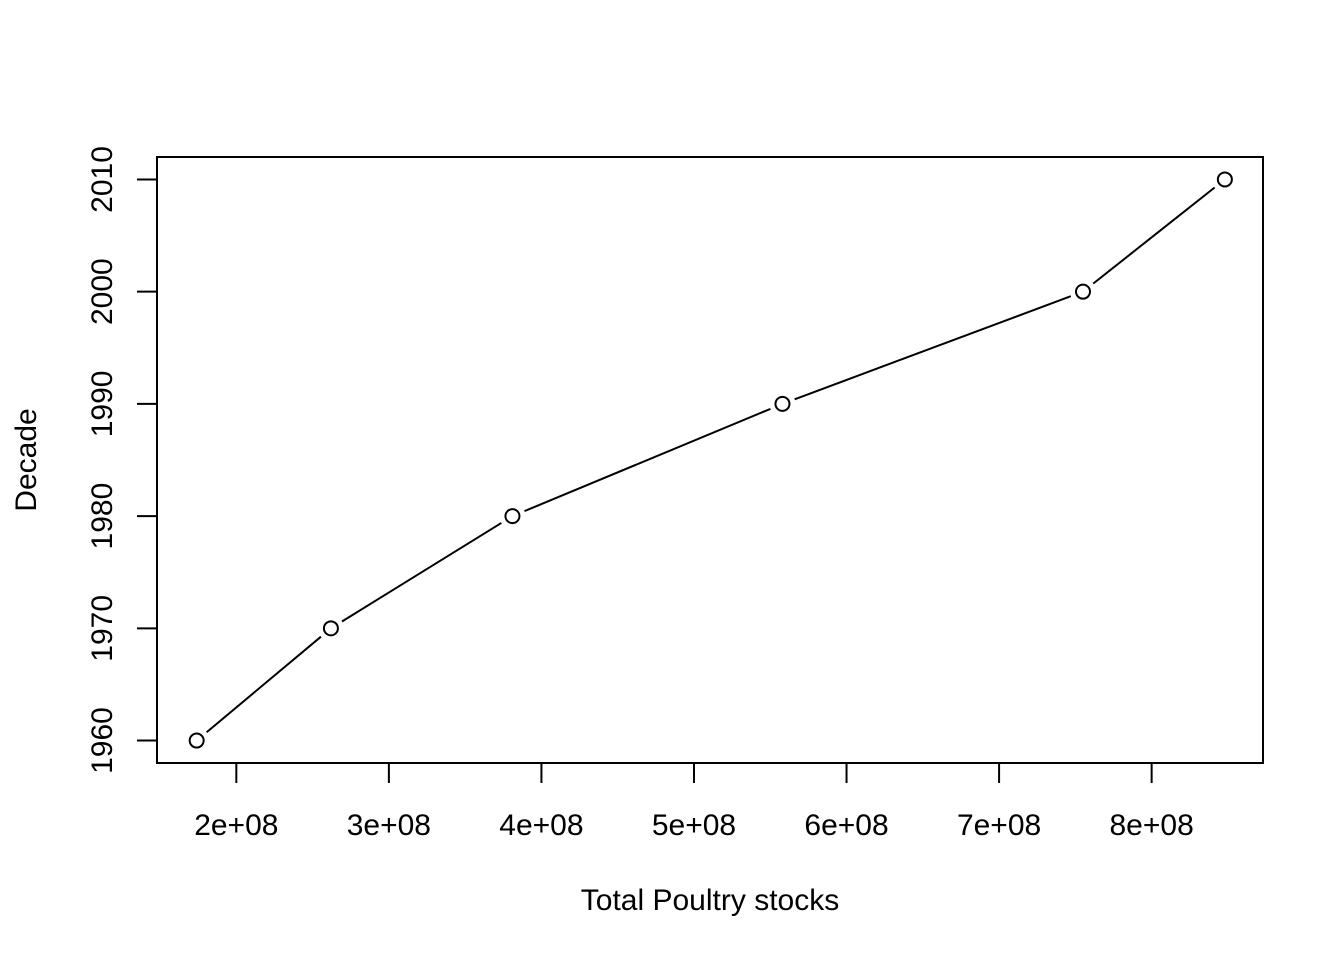  Describe the element at coordinates (846, 825) in the screenshot. I see `x-tick-label: 6e+08` at that location.